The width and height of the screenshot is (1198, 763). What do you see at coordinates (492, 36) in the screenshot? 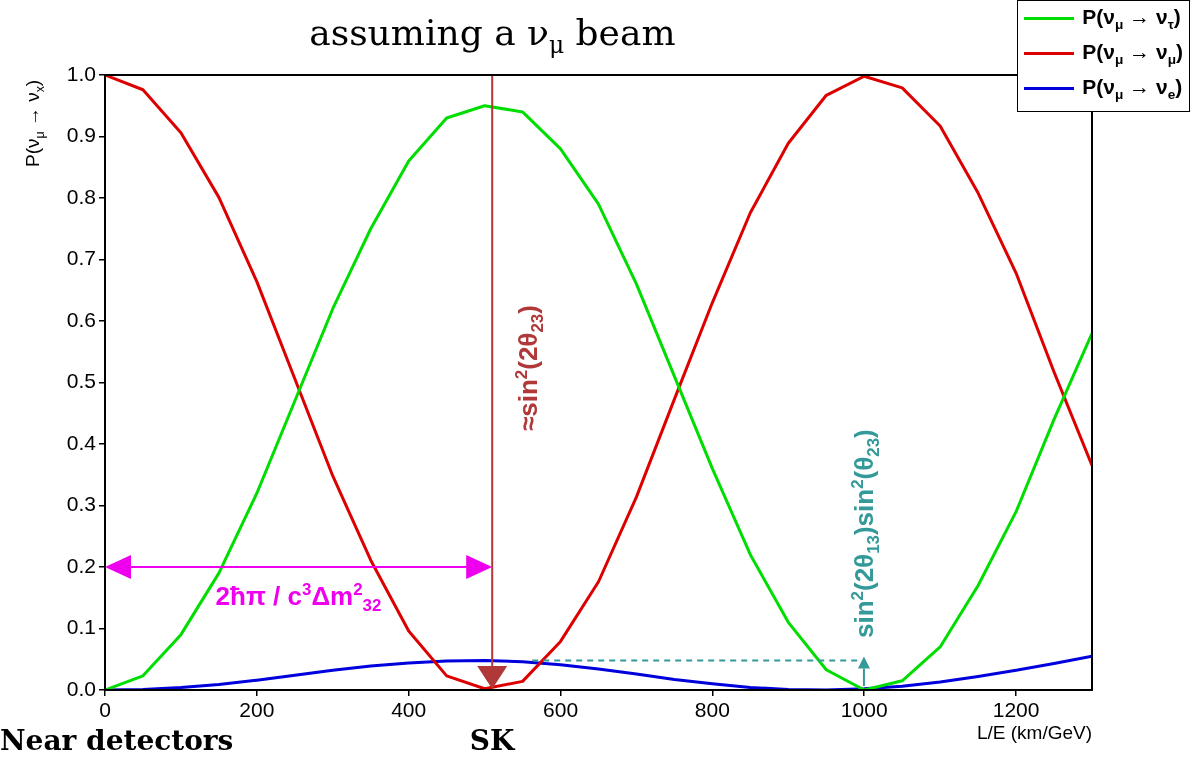
I see `chart-title: assuming a ν$_{μ}$ beam` at bounding box center [492, 36].